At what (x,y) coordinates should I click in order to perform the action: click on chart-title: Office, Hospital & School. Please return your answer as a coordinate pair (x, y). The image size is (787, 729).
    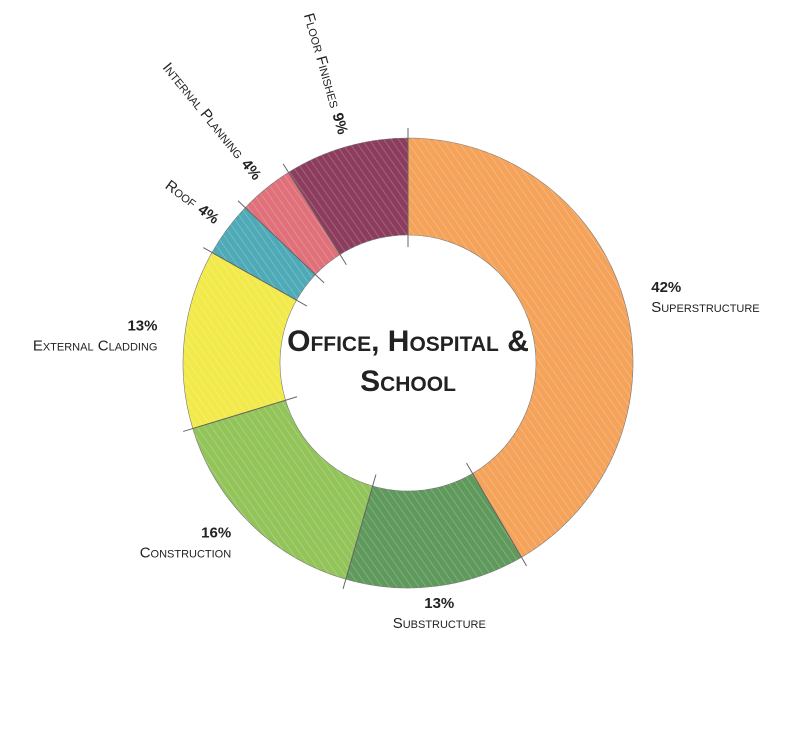
    Looking at the image, I should click on (408, 361).